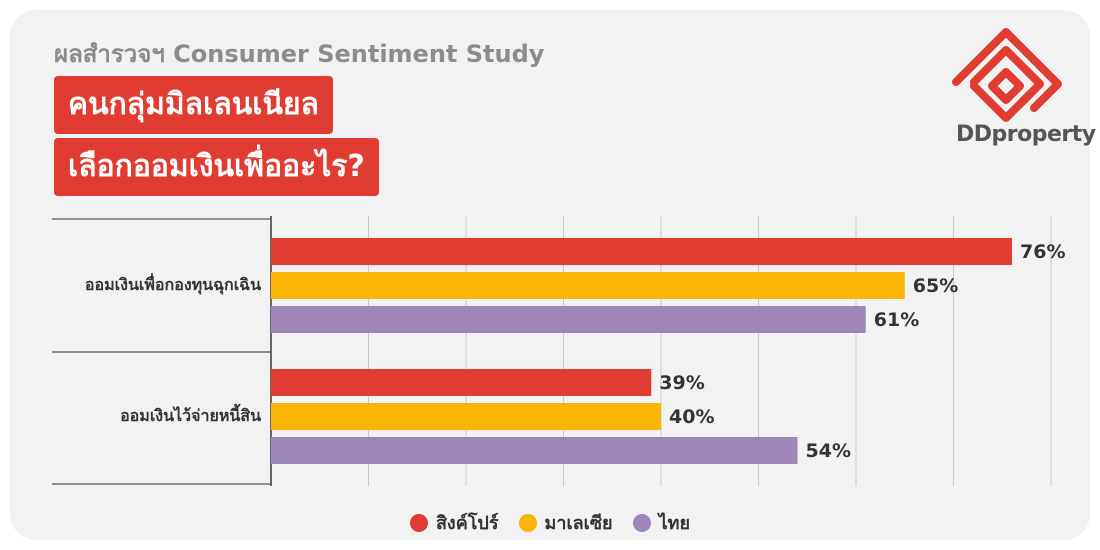 The height and width of the screenshot is (550, 1100). I want to click on chart-subtitle: ผลสำรวจฯ Consumer Sentiment Study, so click(299, 54).